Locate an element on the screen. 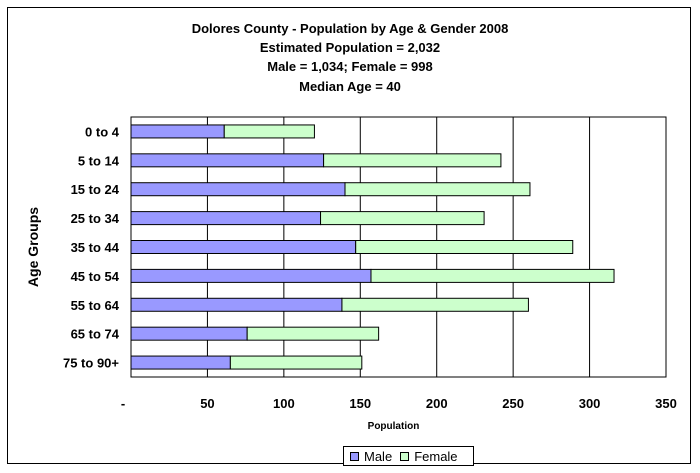  x-tick-label: 200 is located at coordinates (437, 403).